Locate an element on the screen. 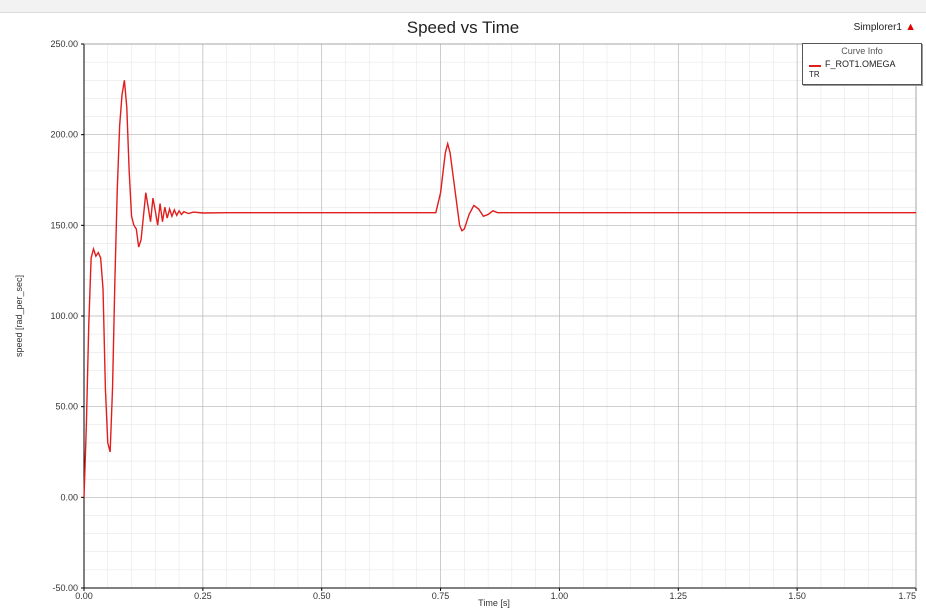  curve-info-legend: Curve Info F_ROT1.OMEGA TR is located at coordinates (862, 64).